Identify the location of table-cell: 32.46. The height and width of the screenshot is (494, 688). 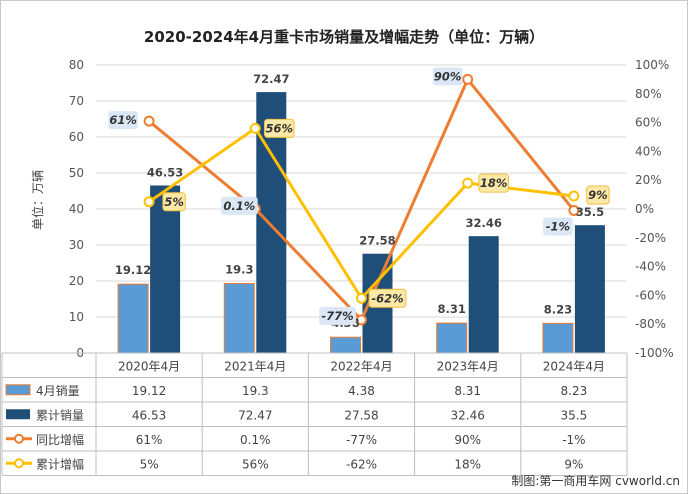
(468, 415).